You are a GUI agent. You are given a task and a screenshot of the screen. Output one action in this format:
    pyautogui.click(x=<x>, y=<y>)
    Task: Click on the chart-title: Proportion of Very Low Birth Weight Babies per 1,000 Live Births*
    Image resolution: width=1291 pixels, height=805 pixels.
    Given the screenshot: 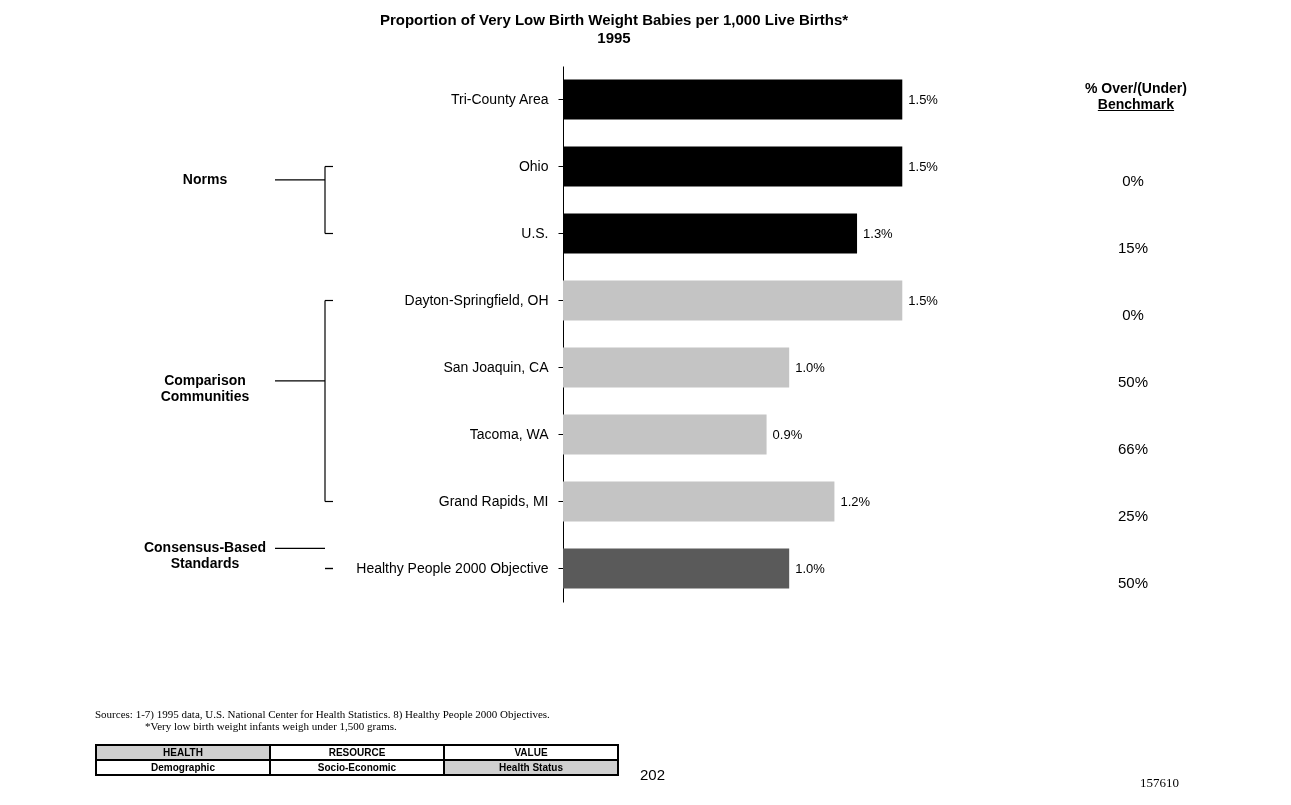 What is the action you would take?
    pyautogui.click(x=614, y=19)
    